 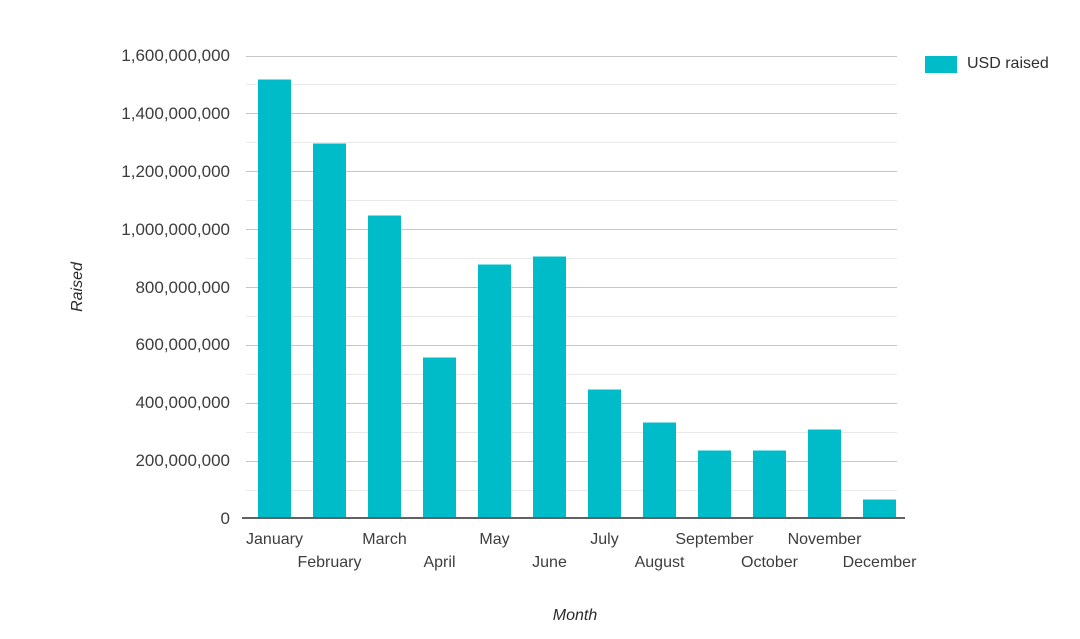 I want to click on bar-november, so click(x=824, y=474).